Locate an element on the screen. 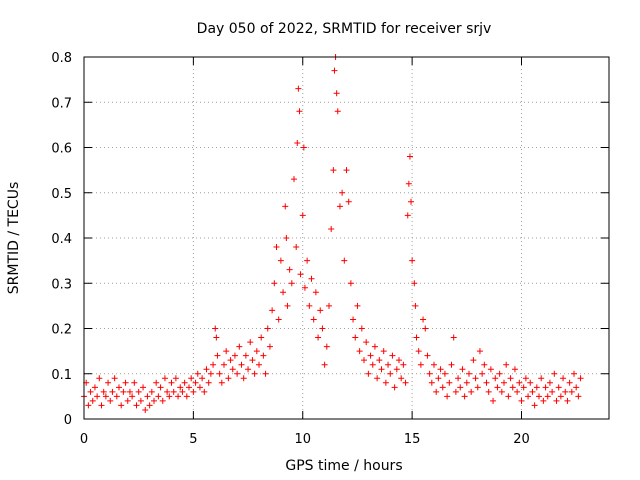 Image resolution: width=640 pixels, height=480 pixels. y-tick-label: 0.3 is located at coordinates (61, 284).